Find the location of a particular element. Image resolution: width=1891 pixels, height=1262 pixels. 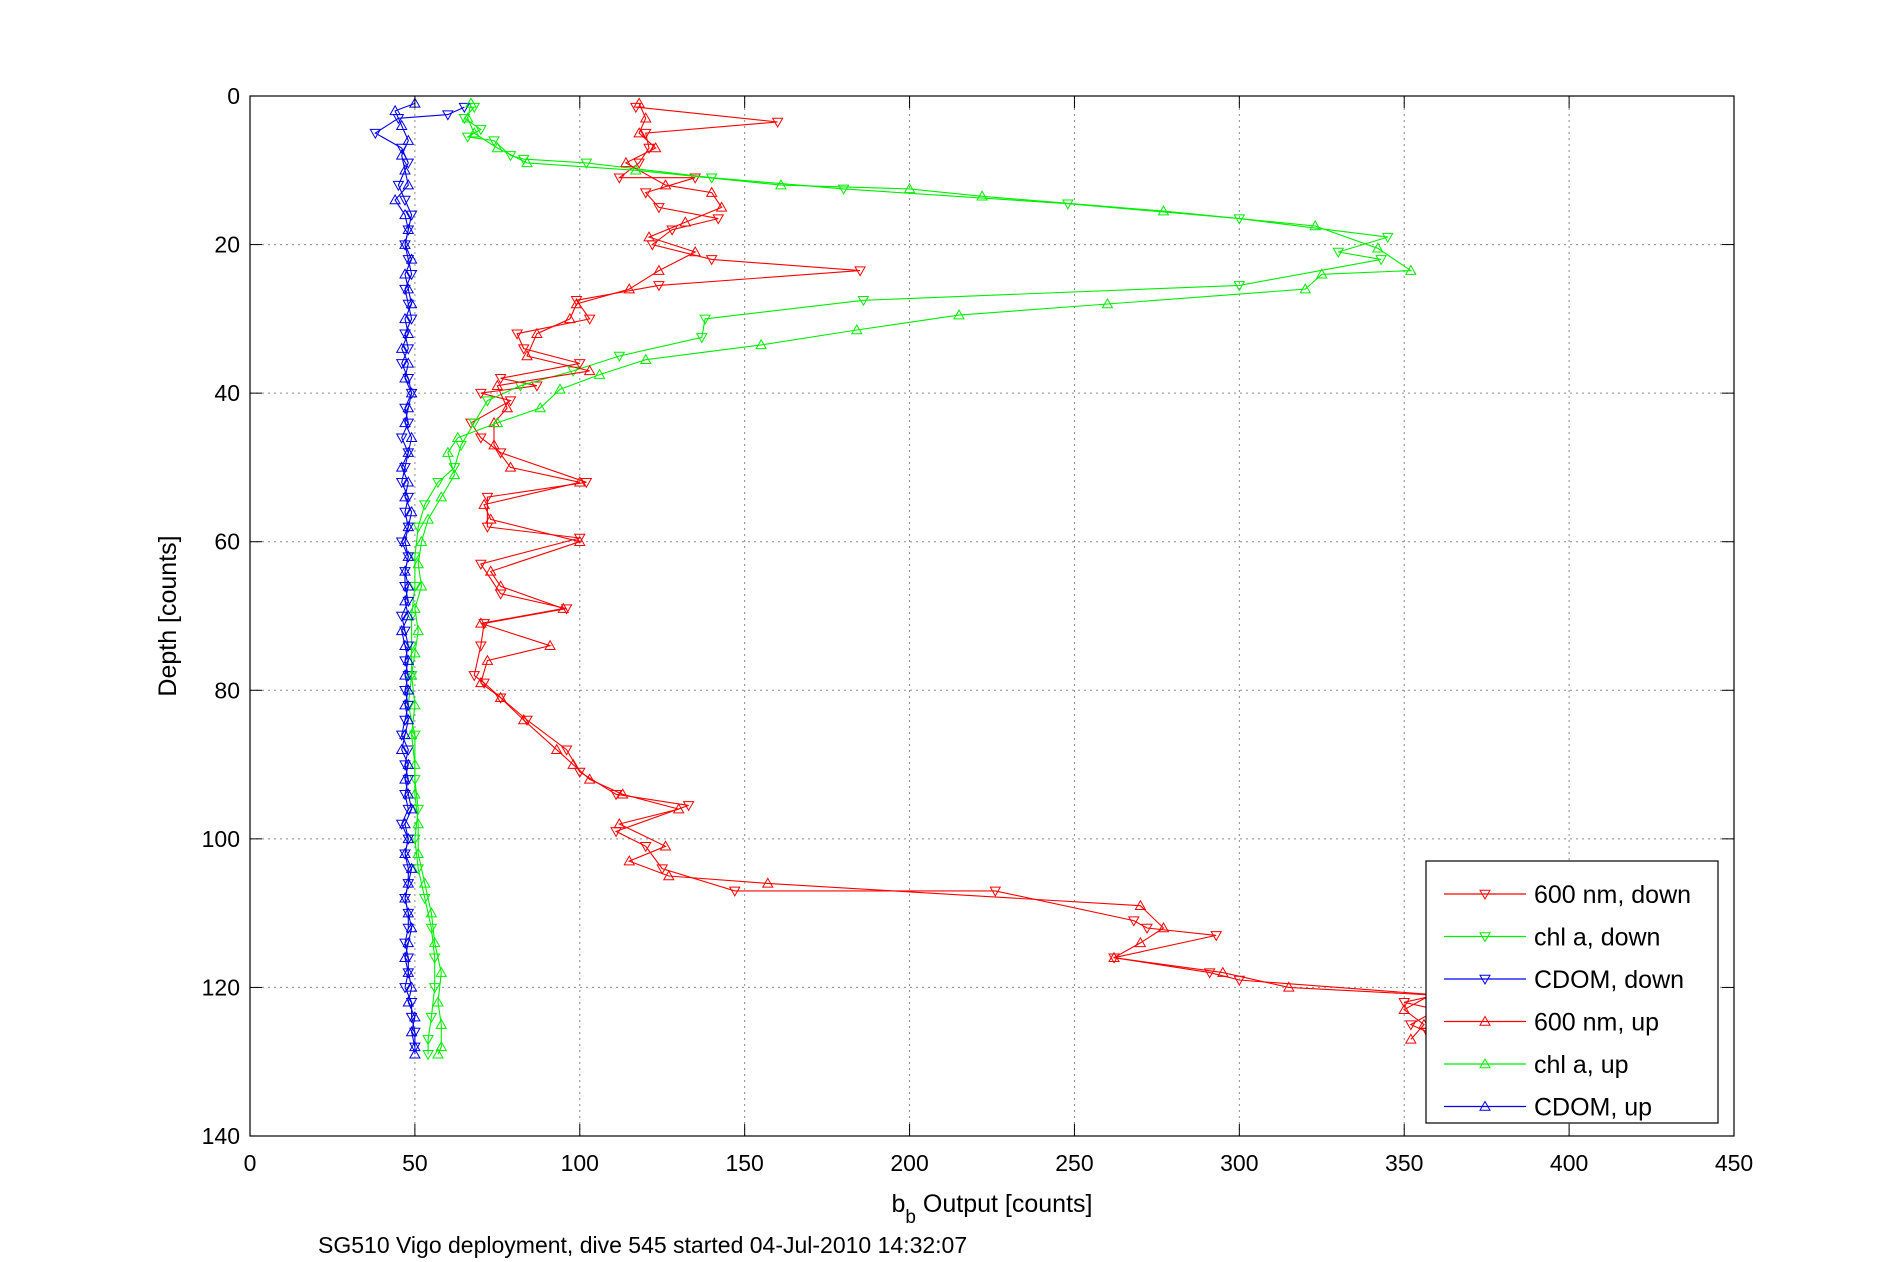

x-tick-label: 50 is located at coordinates (415, 1163).